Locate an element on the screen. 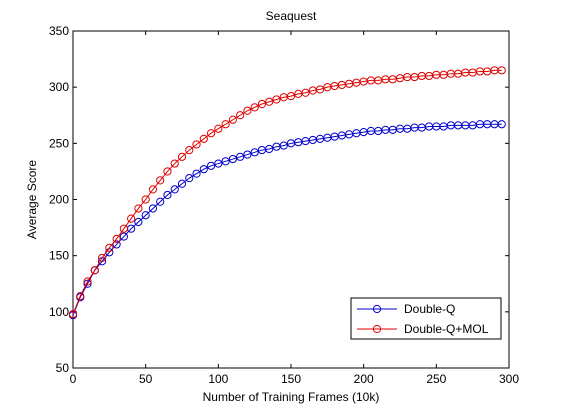 The width and height of the screenshot is (561, 413). x-tick-label: 250 is located at coordinates (436, 379).